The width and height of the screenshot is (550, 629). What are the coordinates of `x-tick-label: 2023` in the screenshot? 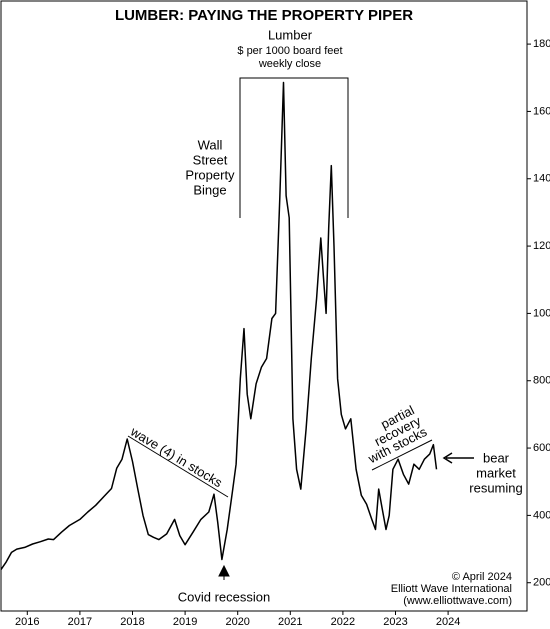 It's located at (395, 622).